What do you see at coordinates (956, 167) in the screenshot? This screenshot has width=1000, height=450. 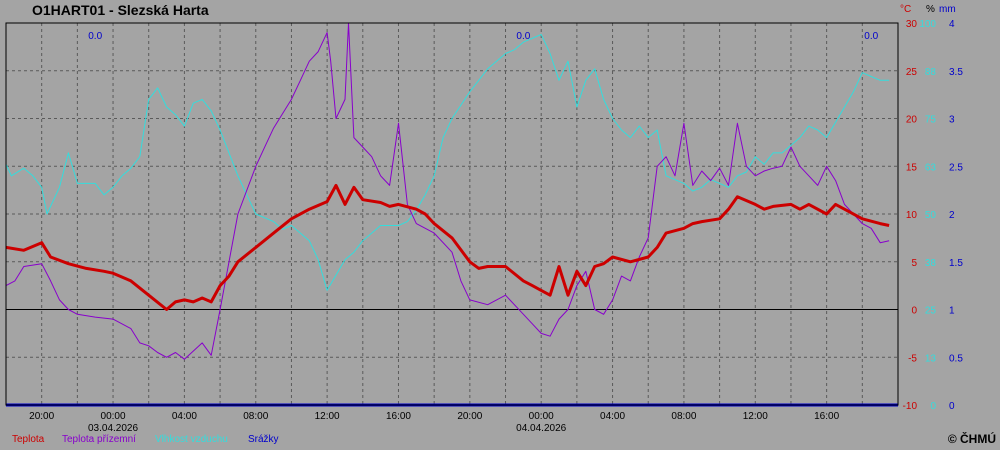 I see `y-tick-precipitation: 2.5` at bounding box center [956, 167].